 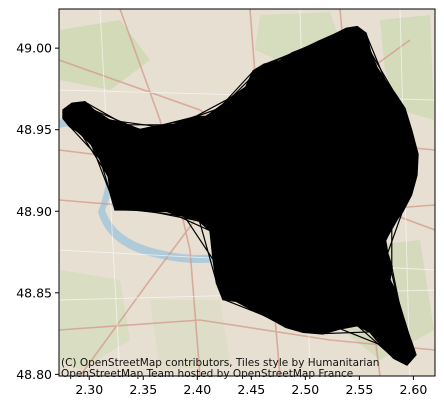 I want to click on y-tick-label: 48.80, so click(x=34, y=374).